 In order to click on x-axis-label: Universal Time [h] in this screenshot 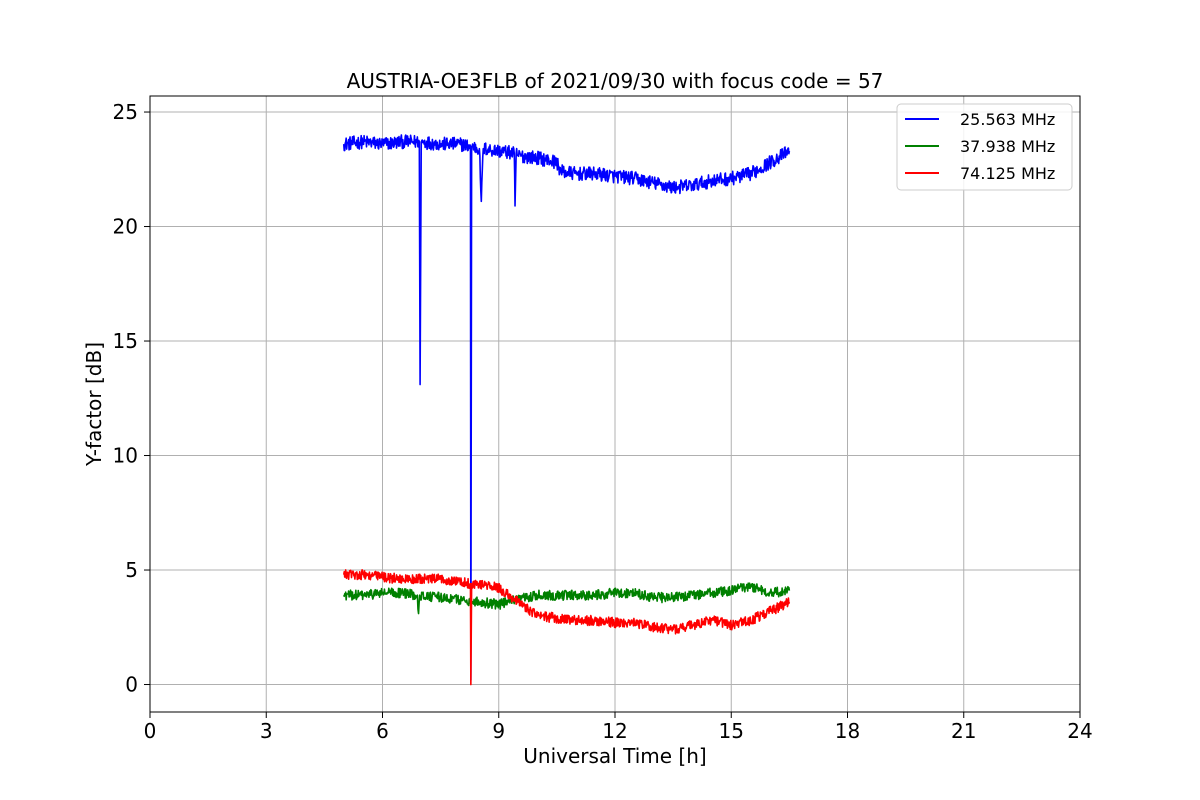, I will do `click(614, 756)`.